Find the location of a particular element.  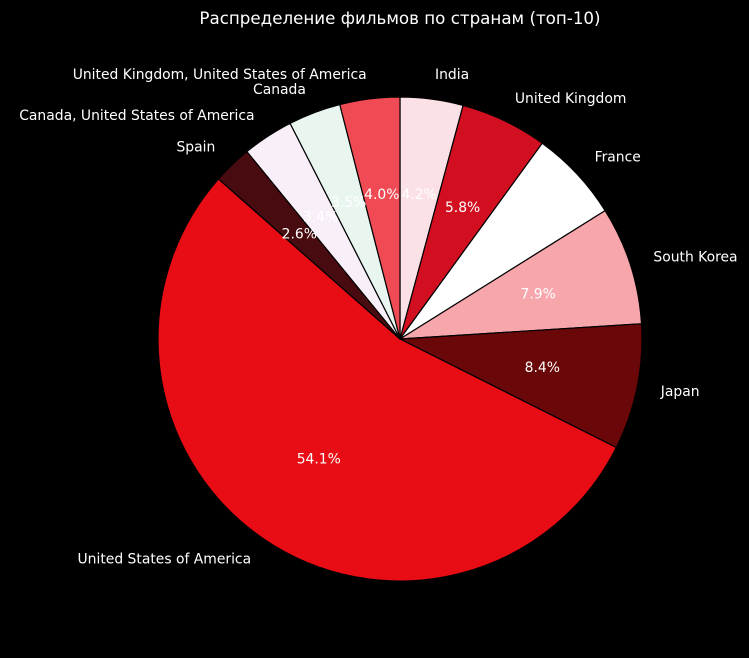

category-label-spain: Spain is located at coordinates (195, 147).